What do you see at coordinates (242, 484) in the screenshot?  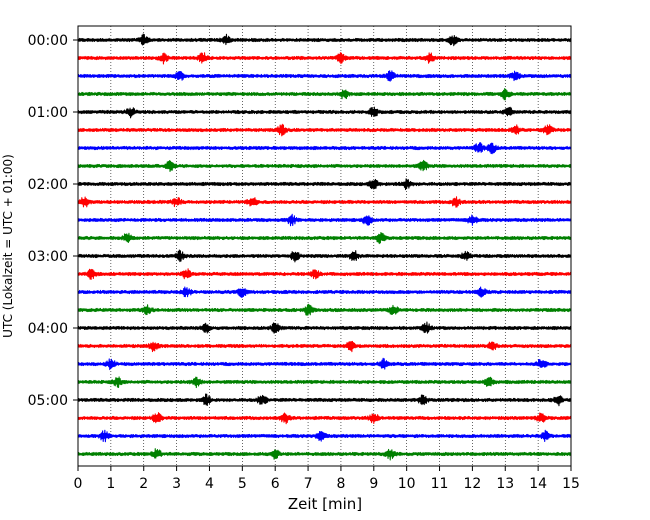 I see `x-tick-label: 5` at bounding box center [242, 484].